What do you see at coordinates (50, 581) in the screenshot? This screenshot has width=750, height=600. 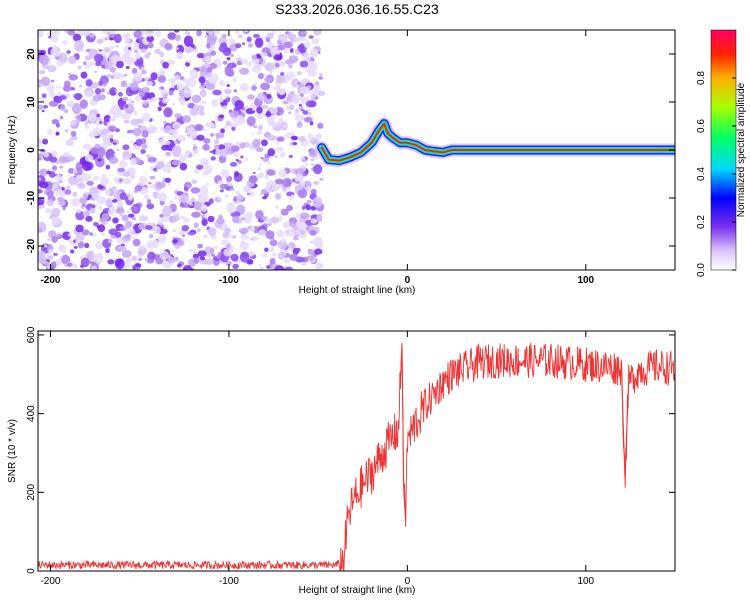 I see `x-tick-label: -200` at bounding box center [50, 581].